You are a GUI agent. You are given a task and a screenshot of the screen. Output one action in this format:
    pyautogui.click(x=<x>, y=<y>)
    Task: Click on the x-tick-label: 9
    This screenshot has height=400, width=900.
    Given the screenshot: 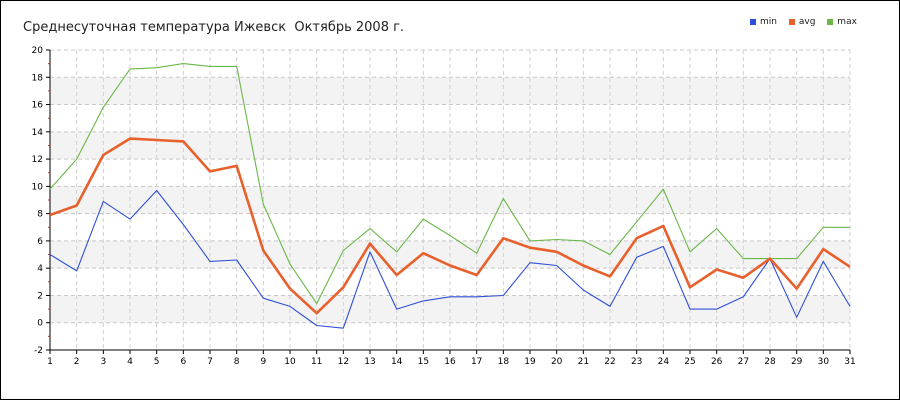 What is the action you would take?
    pyautogui.click(x=263, y=362)
    